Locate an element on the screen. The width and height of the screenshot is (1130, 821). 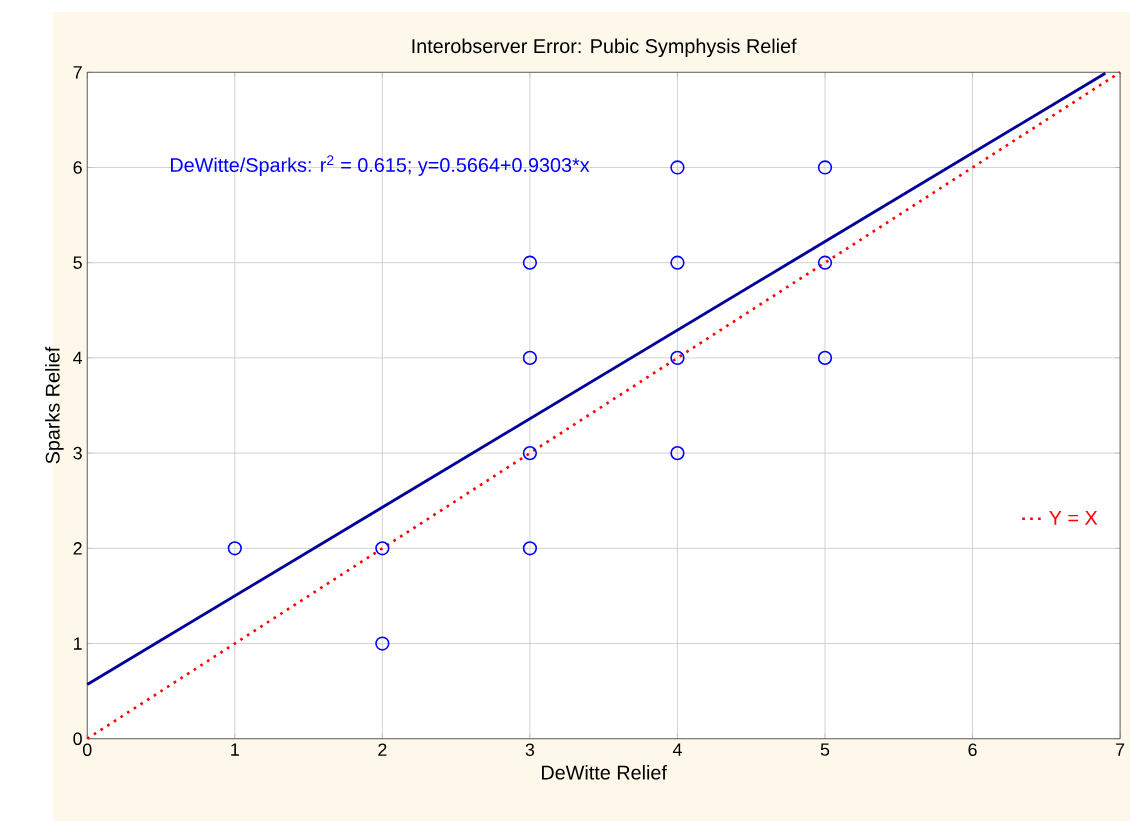
y-tick-label: 4 is located at coordinates (78, 358).